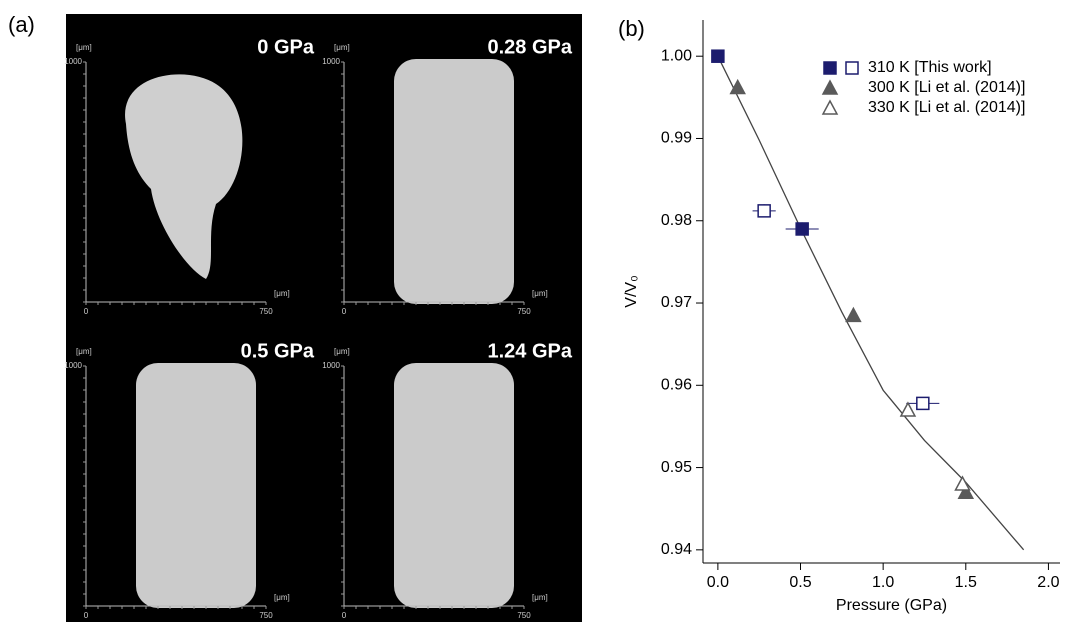  Describe the element at coordinates (891, 605) in the screenshot. I see `x-axis-label: Pressure (GPa)` at that location.